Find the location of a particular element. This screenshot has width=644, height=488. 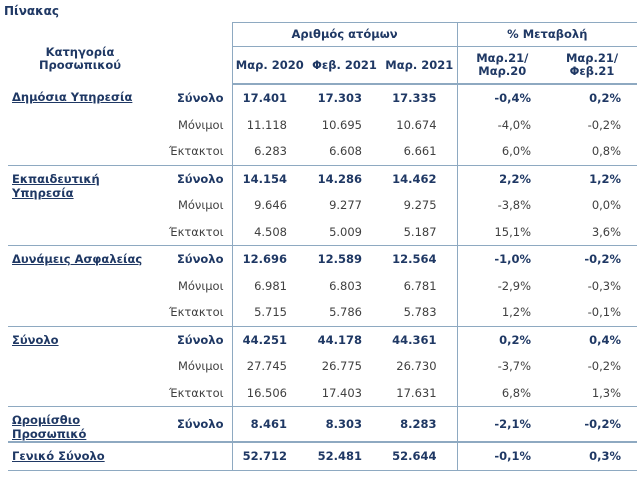

category-name: Εκπαιδευτική Υπηρεσία is located at coordinates (80, 205).